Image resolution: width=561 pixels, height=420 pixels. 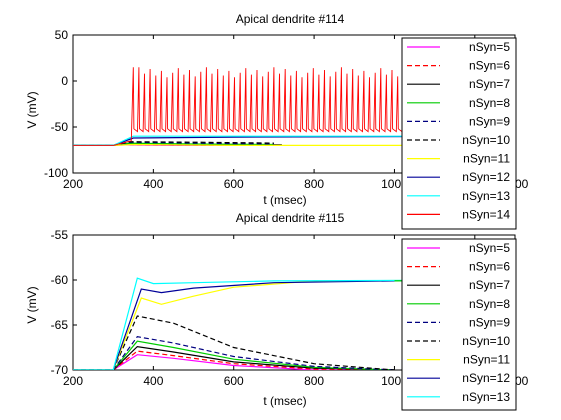 What do you see at coordinates (290, 218) in the screenshot?
I see `chart-title: Apical dendrite #115` at bounding box center [290, 218].